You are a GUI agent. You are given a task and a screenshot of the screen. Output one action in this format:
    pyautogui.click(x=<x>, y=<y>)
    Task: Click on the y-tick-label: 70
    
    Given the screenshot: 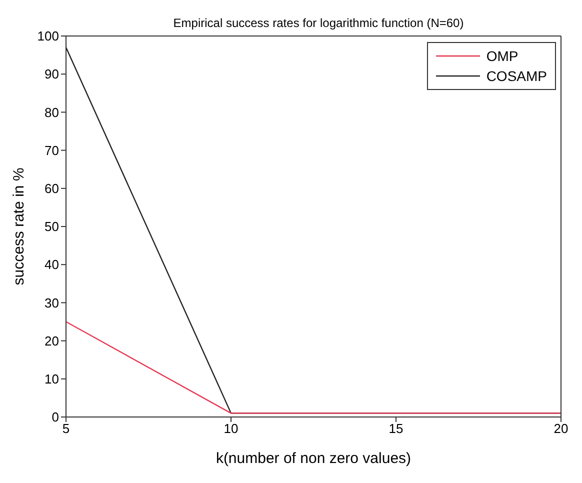 What is the action you would take?
    pyautogui.click(x=51, y=150)
    